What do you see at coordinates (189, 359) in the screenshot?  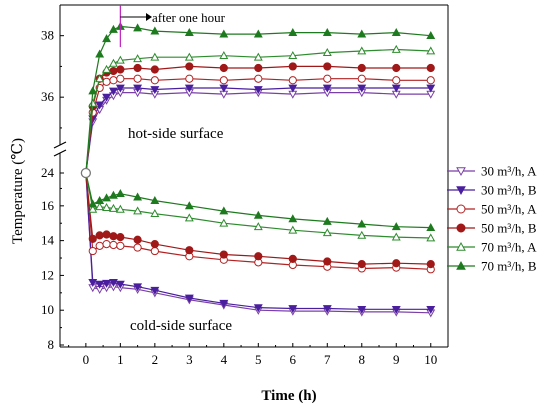 I see `x-tick-label: 3` at bounding box center [189, 359].